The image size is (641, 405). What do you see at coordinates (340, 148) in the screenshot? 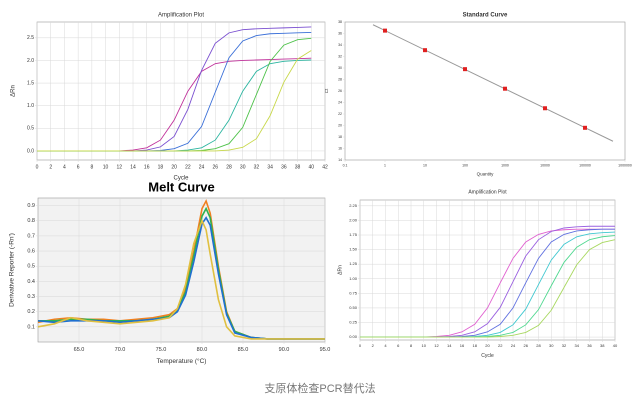
I see `y-tick-label: 16` at bounding box center [340, 148].